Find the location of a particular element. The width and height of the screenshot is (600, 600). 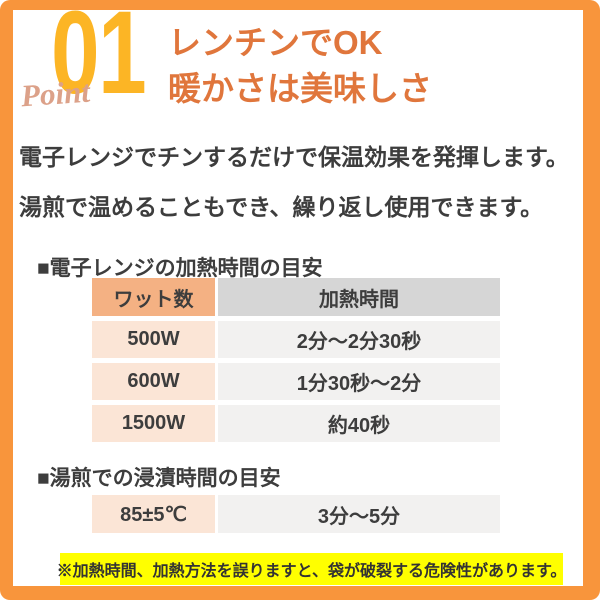

table-row: 85±5℃ 3分～5分 is located at coordinates (296, 514).